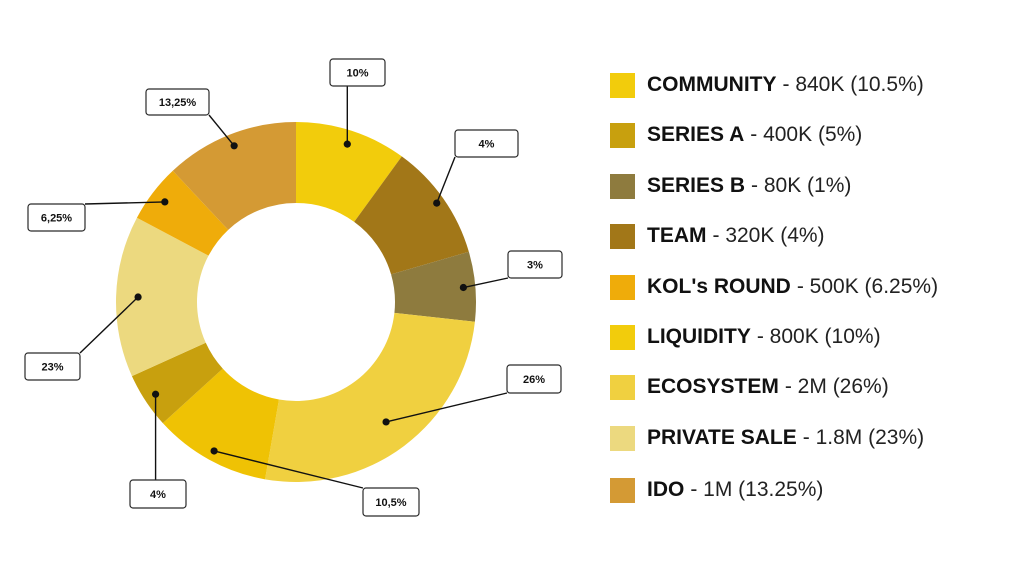 The image size is (1024, 576). What do you see at coordinates (836, 386) in the screenshot?
I see `legend-value: - 2M (26%)` at bounding box center [836, 386].